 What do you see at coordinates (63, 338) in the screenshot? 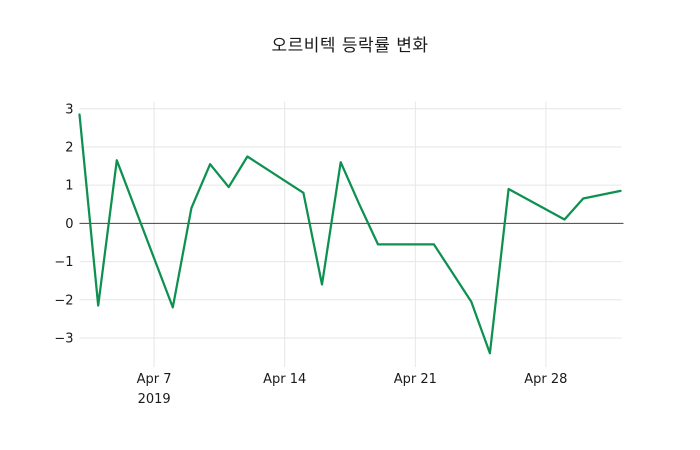
I see `y-tick-label: −3` at bounding box center [63, 338].